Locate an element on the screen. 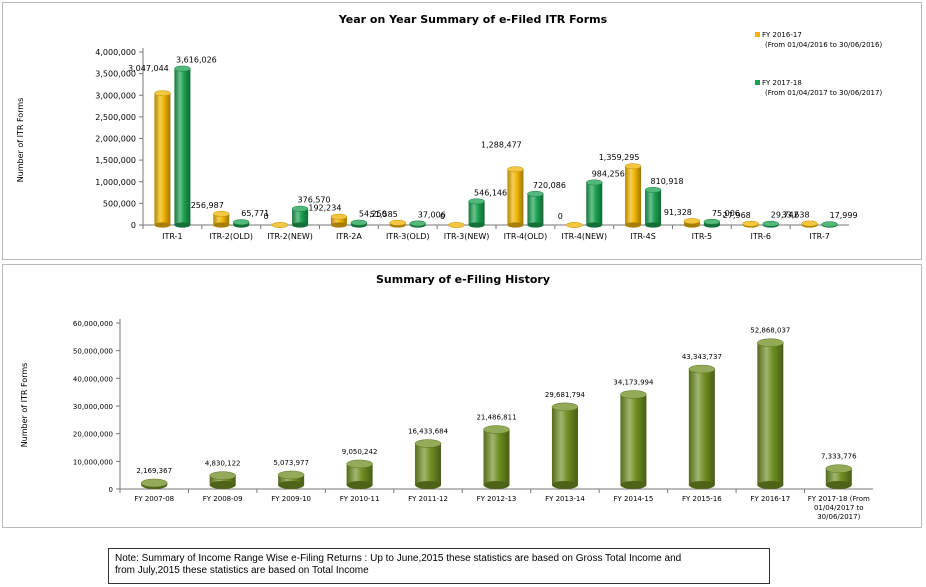 This screenshot has width=926, height=587. chart2-data-label: 52,868,037 is located at coordinates (770, 331).